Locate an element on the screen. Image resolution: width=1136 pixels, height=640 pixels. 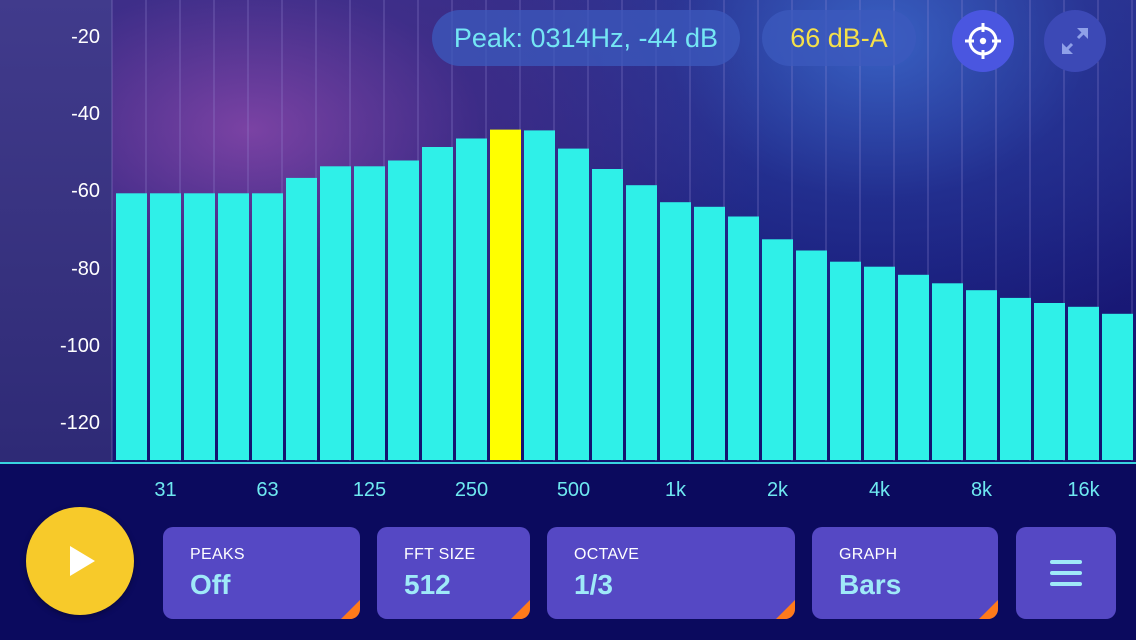
x-tick-label: 250 is located at coordinates (471, 490).